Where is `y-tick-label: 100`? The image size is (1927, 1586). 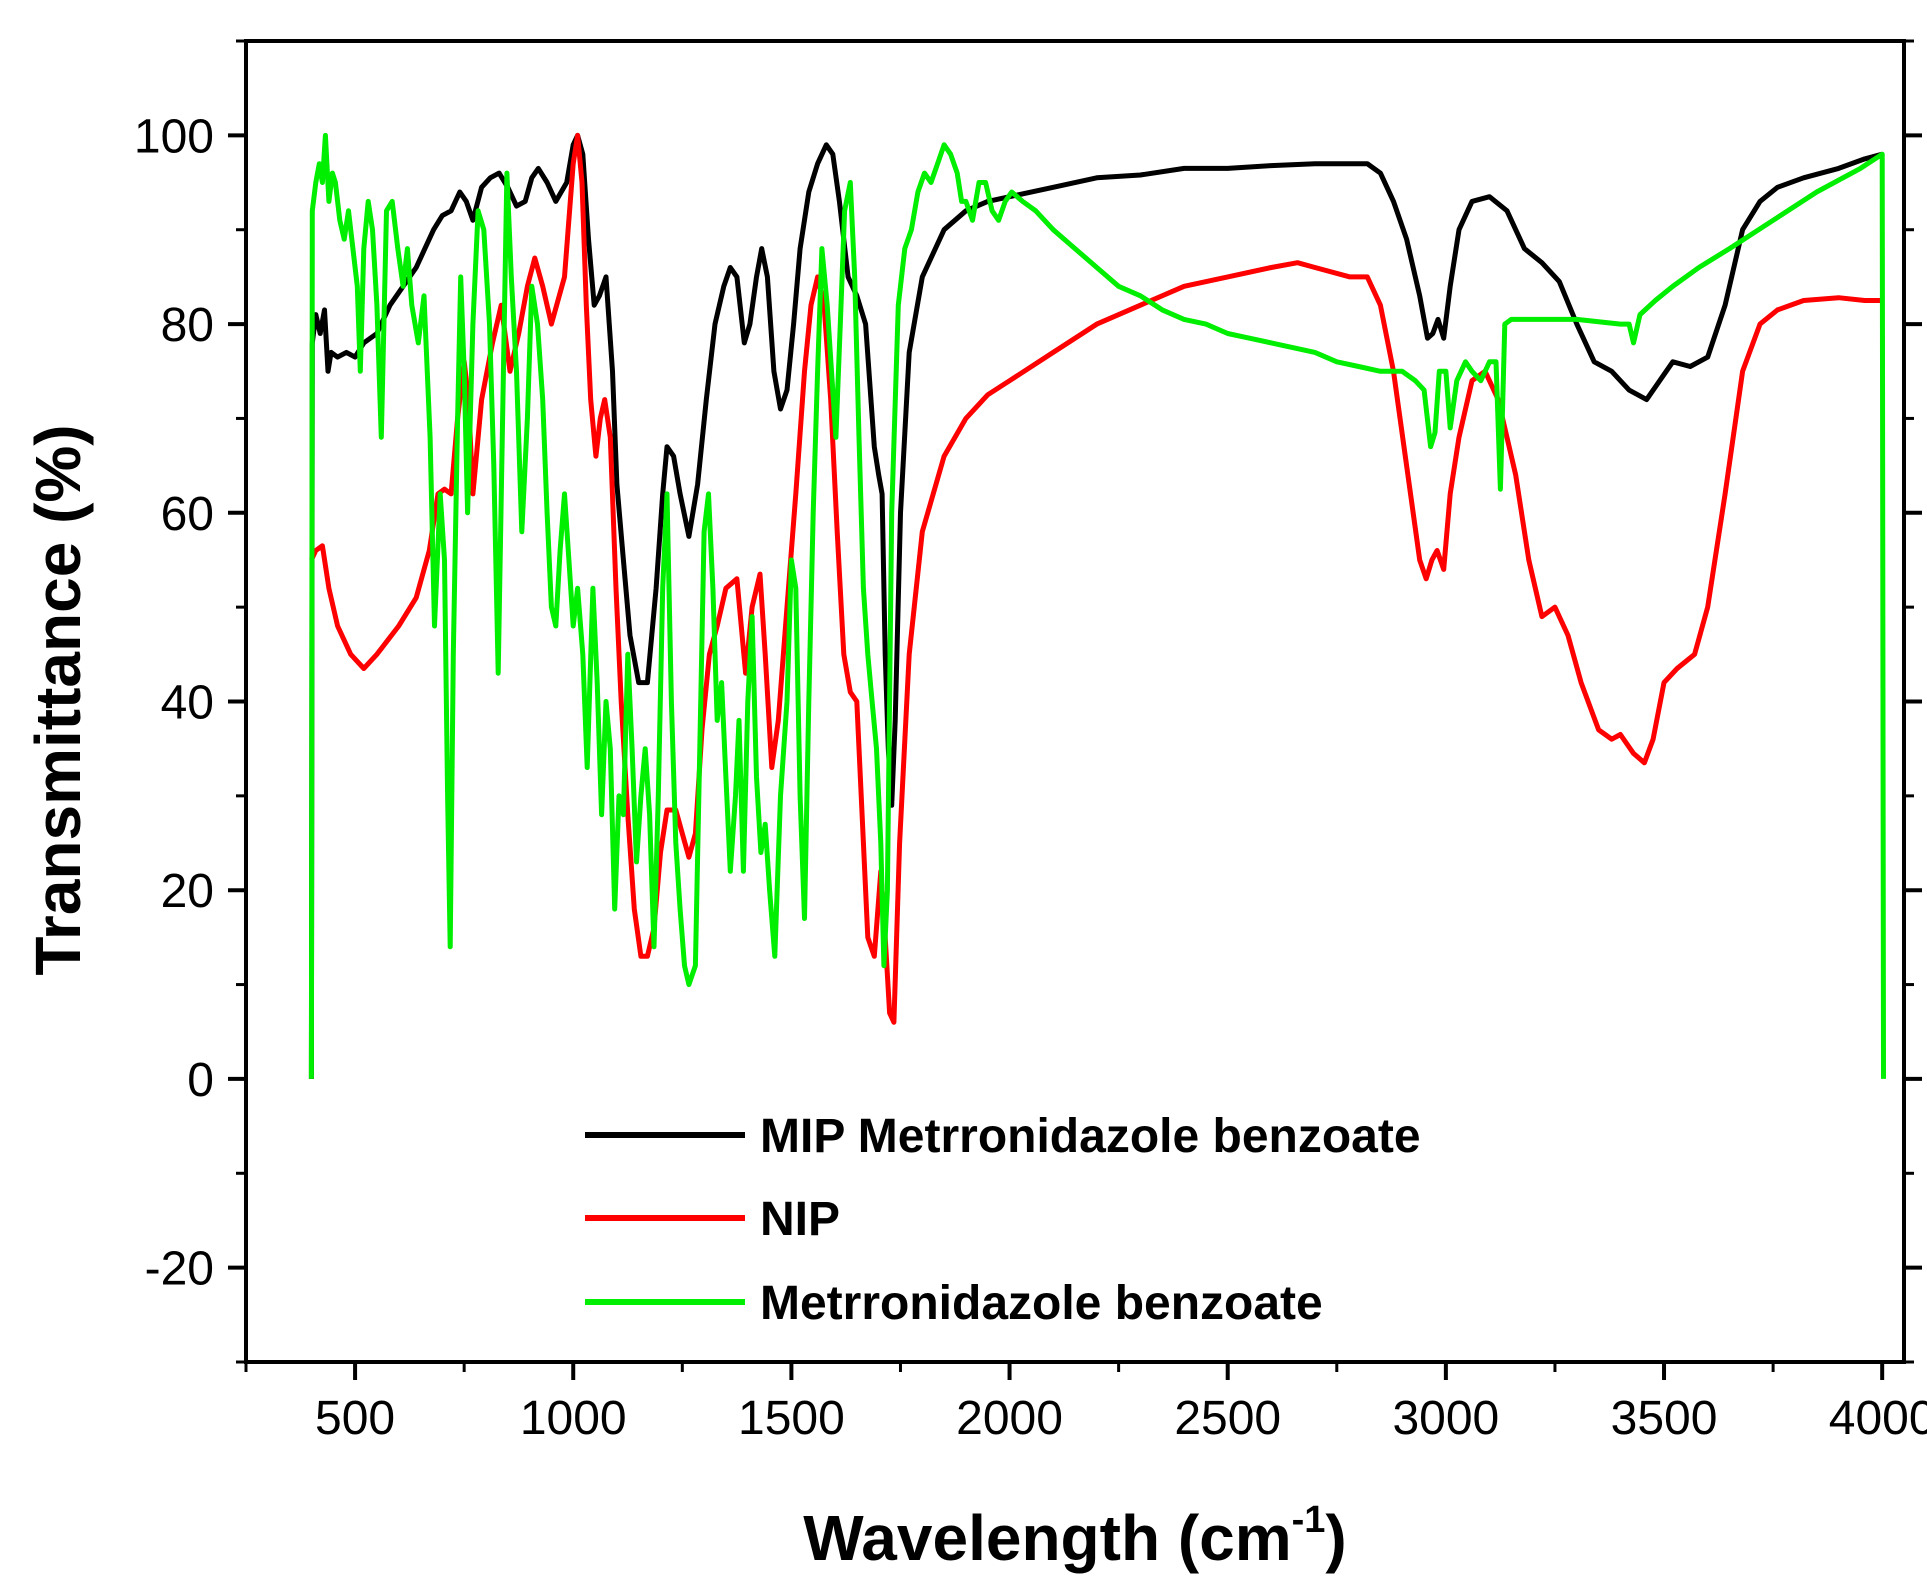 y-tick-label: 100 is located at coordinates (174, 136).